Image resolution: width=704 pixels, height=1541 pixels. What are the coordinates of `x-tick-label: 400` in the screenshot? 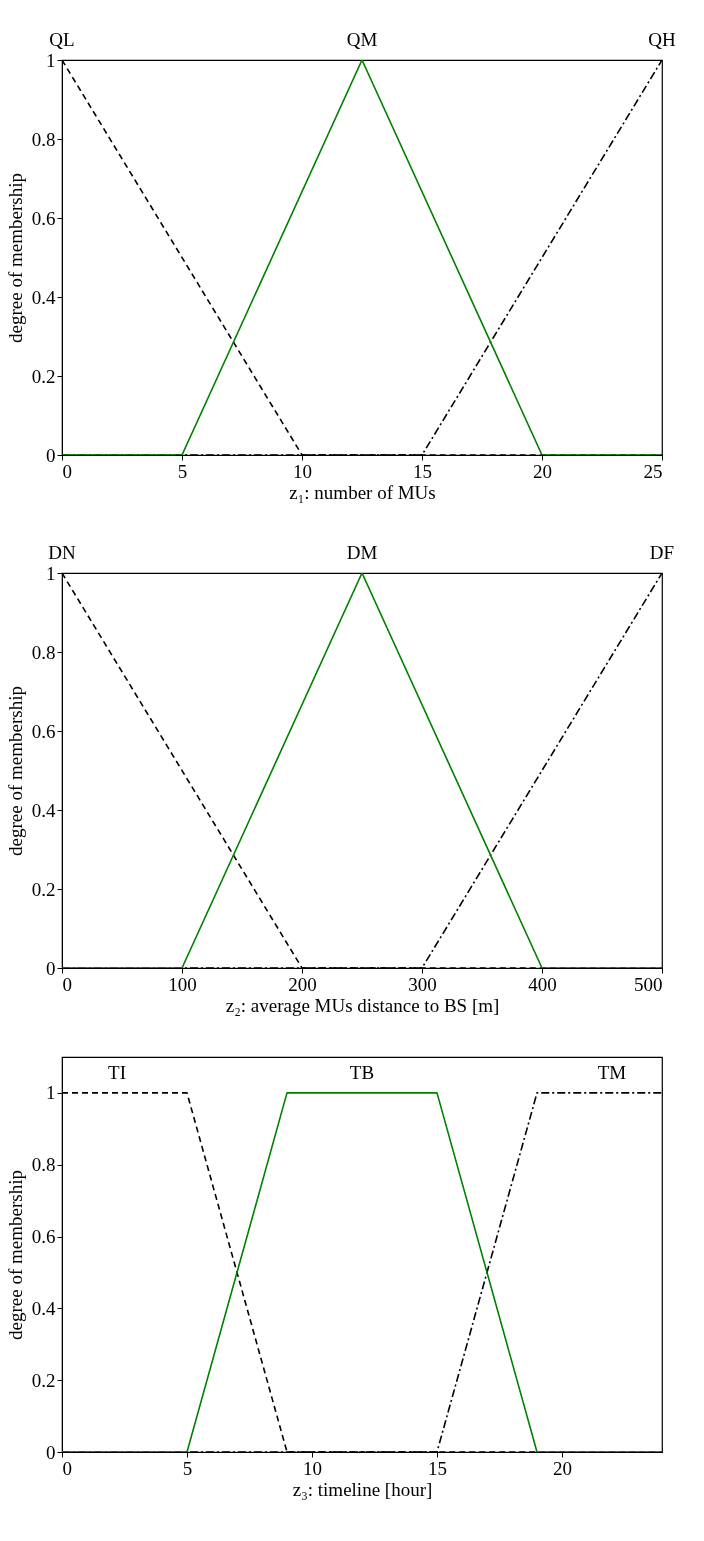 It's located at (542, 984).